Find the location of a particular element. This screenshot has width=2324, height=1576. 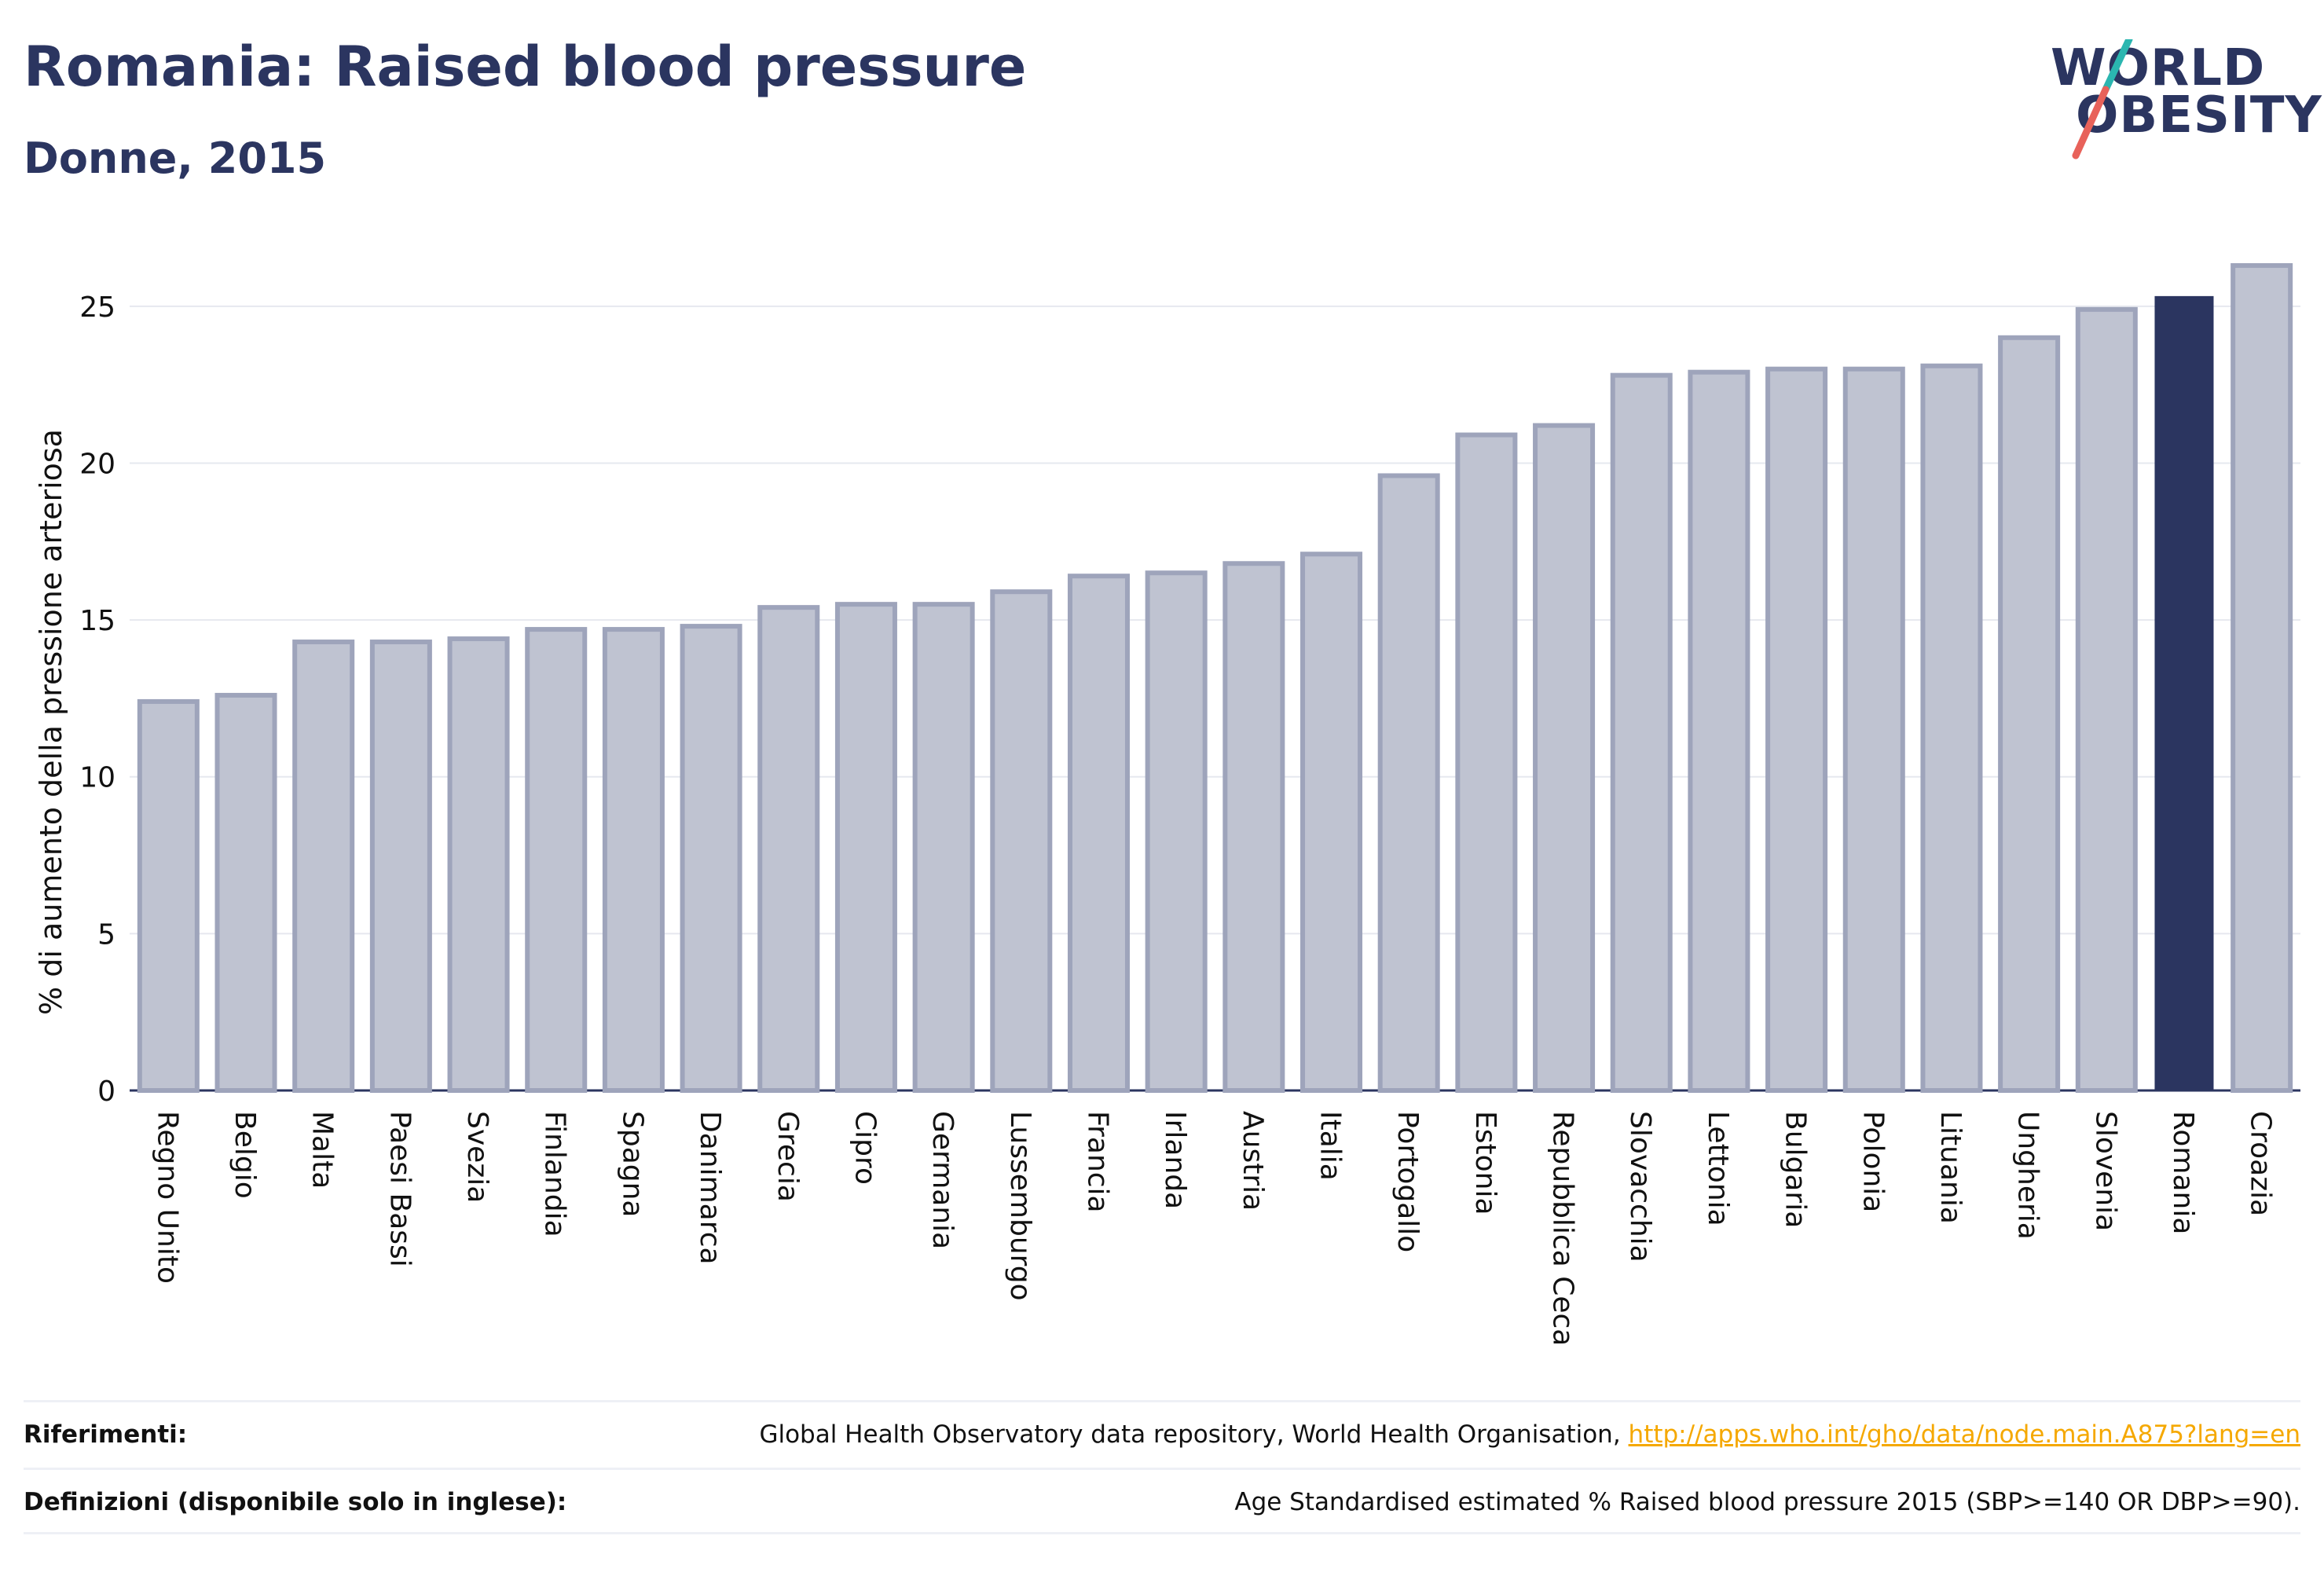

x-tick-label: Finlandia is located at coordinates (555, 1174).